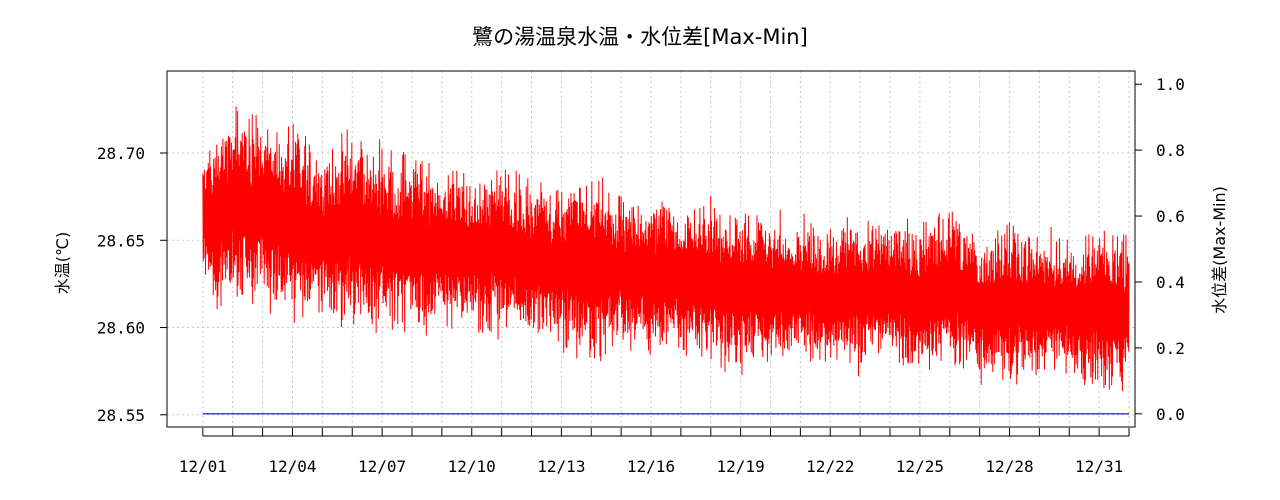  I want to click on x-tick-label: 12/07, so click(382, 466).